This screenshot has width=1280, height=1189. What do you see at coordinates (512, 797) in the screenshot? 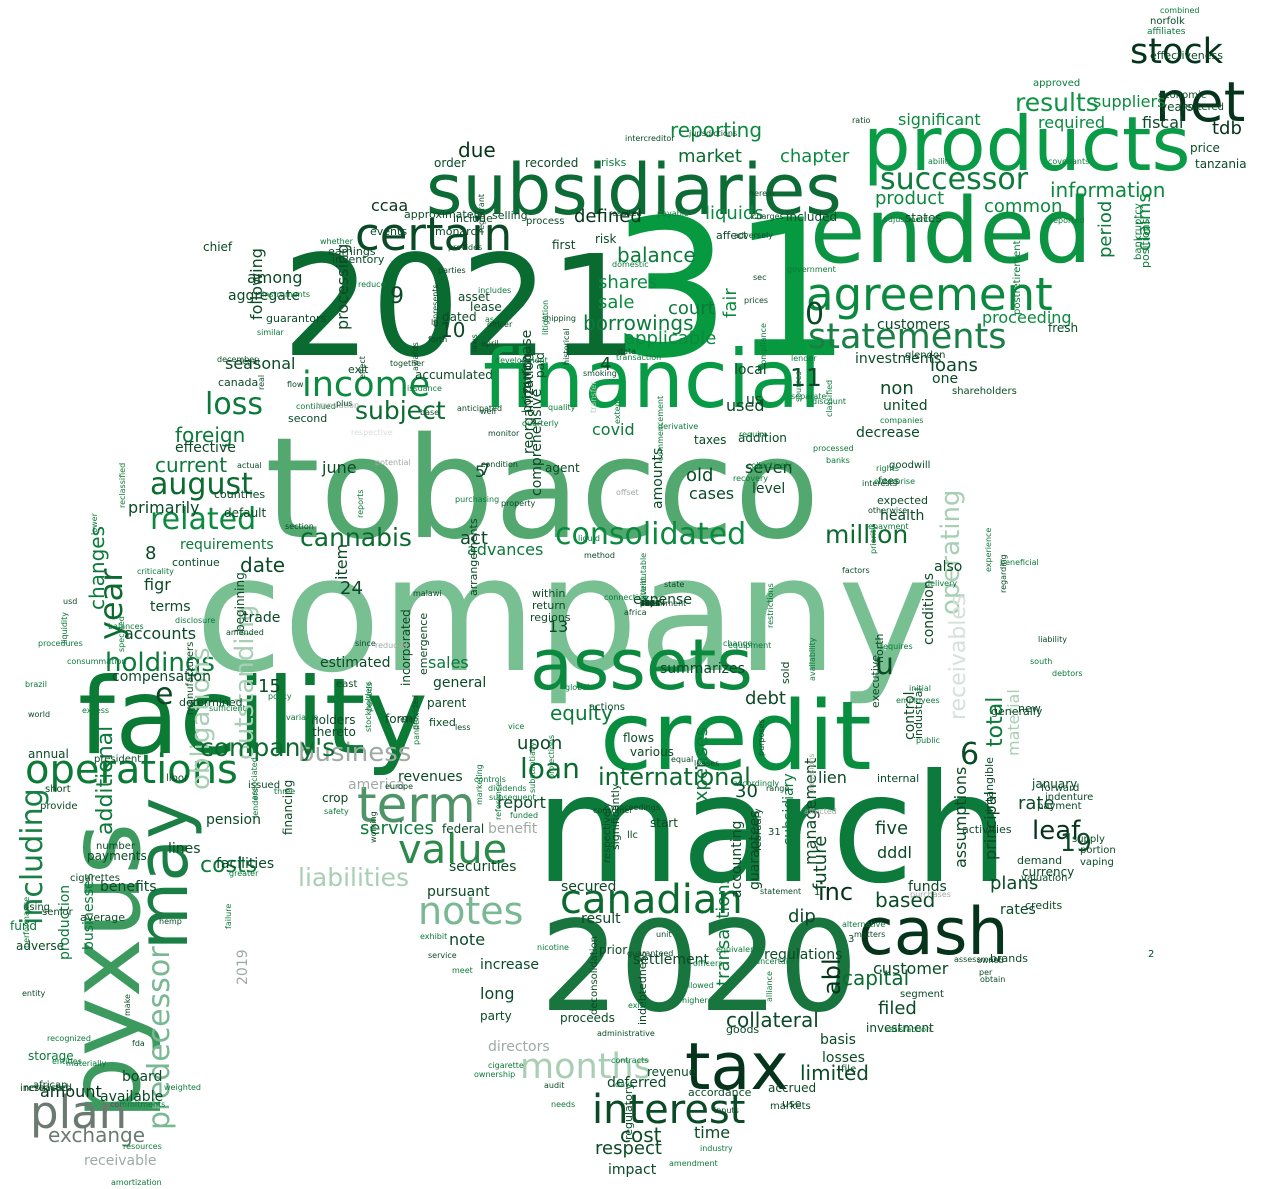
I see `cloud-word: subsequent` at bounding box center [512, 797].